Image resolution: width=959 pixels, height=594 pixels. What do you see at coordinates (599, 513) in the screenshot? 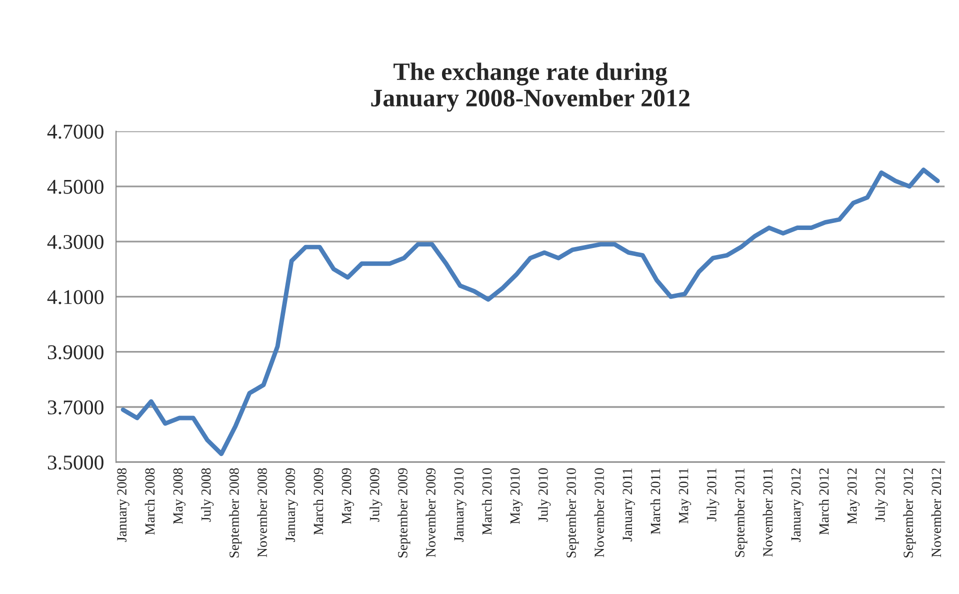
I see `x-tick-label: November 2010` at bounding box center [599, 513].